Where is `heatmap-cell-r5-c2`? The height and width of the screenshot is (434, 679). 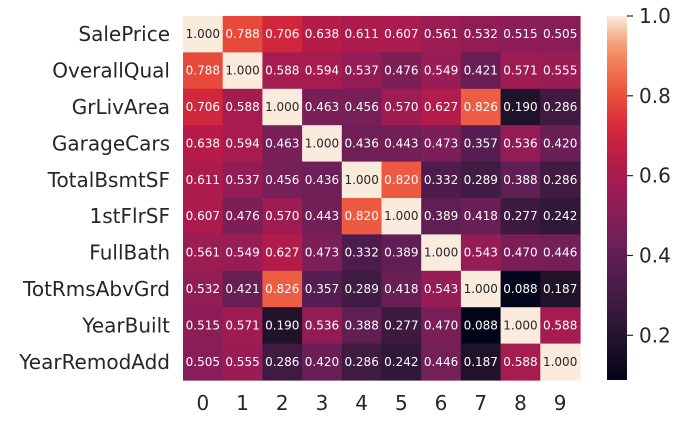
heatmap-cell-r5-c2 is located at coordinates (282, 216).